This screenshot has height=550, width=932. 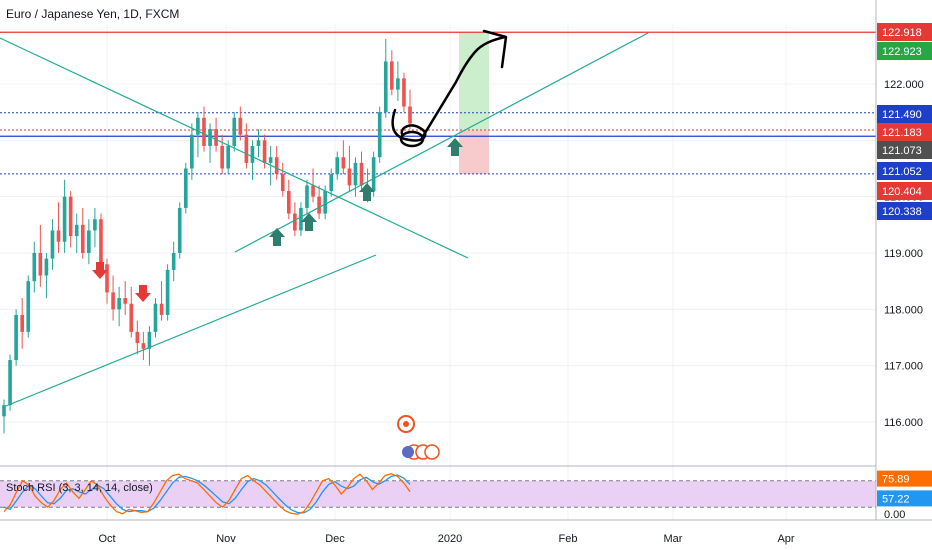 I want to click on hand-drawn-arrow-head, so click(x=495, y=49).